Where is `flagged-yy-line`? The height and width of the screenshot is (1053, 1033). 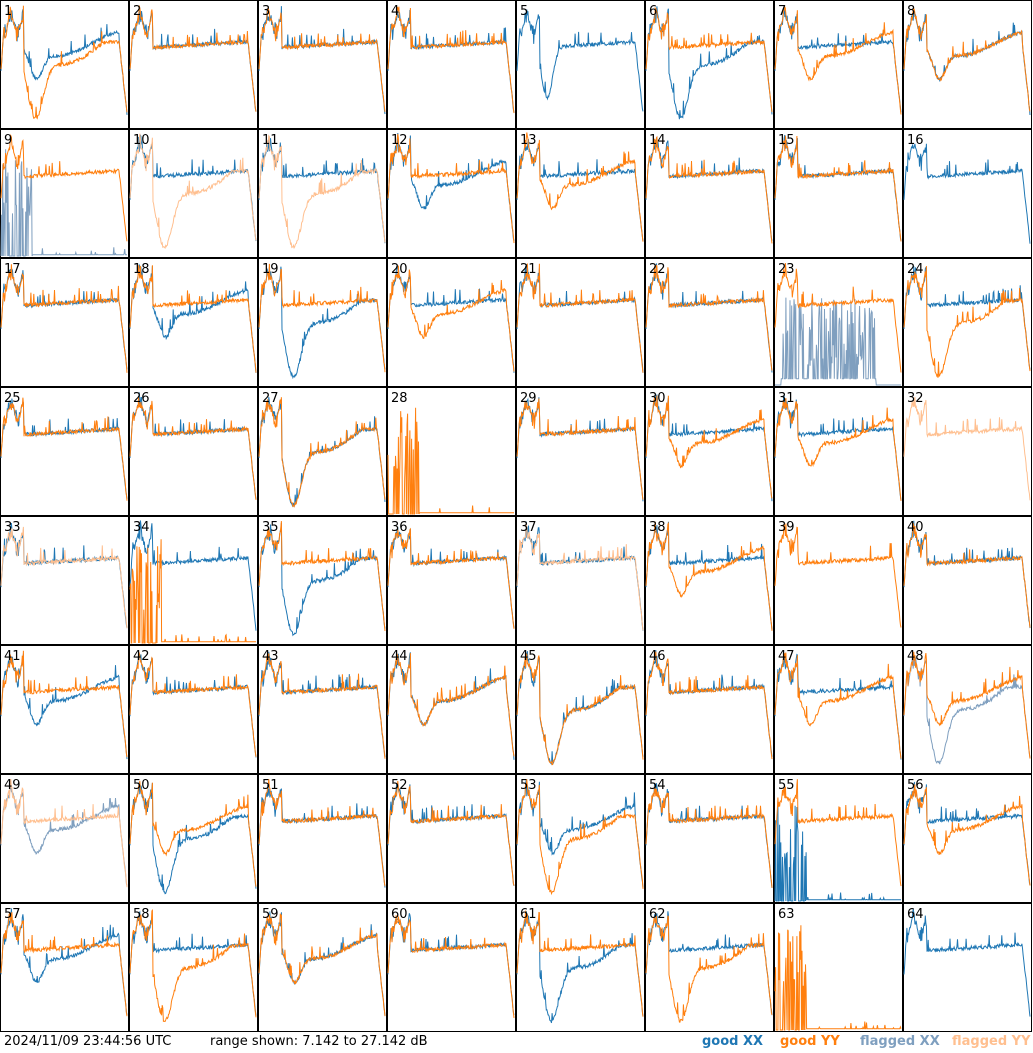 flagged-yy-line is located at coordinates (64, 577).